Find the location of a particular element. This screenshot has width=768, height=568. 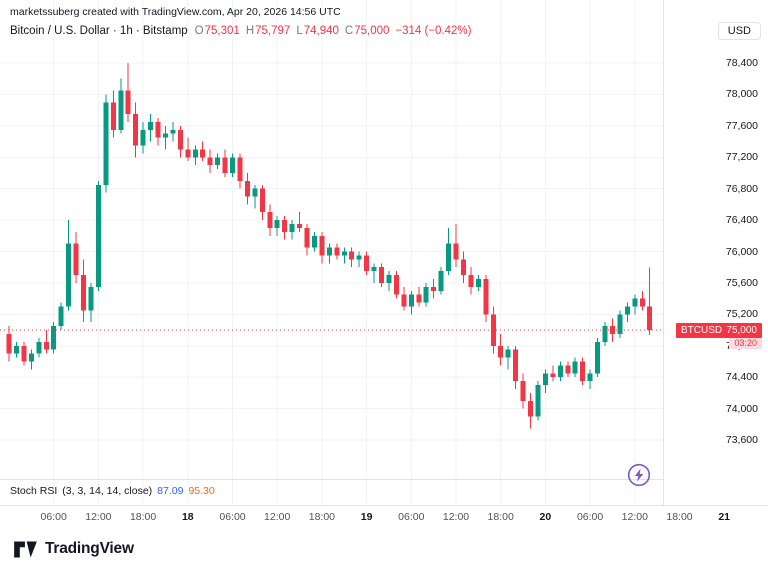

lightning-icon is located at coordinates (639, 475).